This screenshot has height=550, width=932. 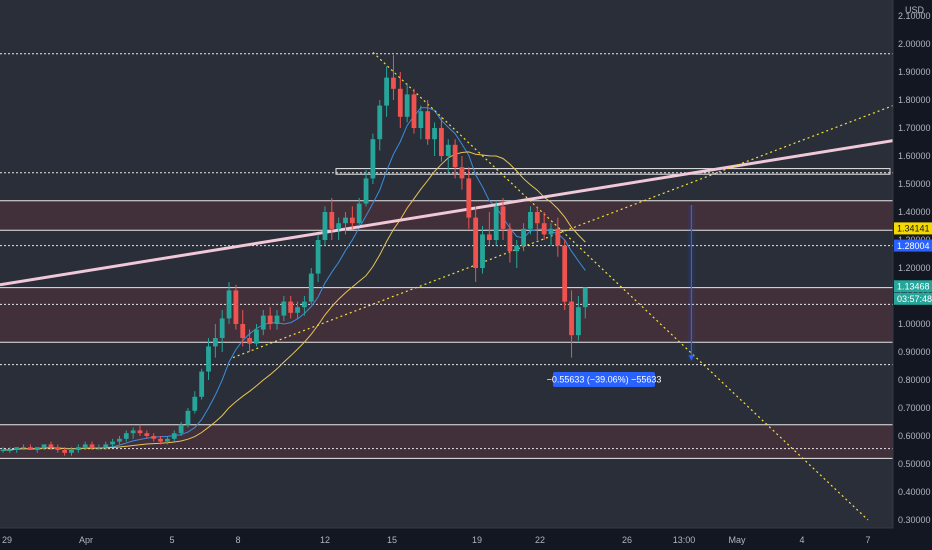 What do you see at coordinates (171, 540) in the screenshot?
I see `time-tick-label-2: 5` at bounding box center [171, 540].